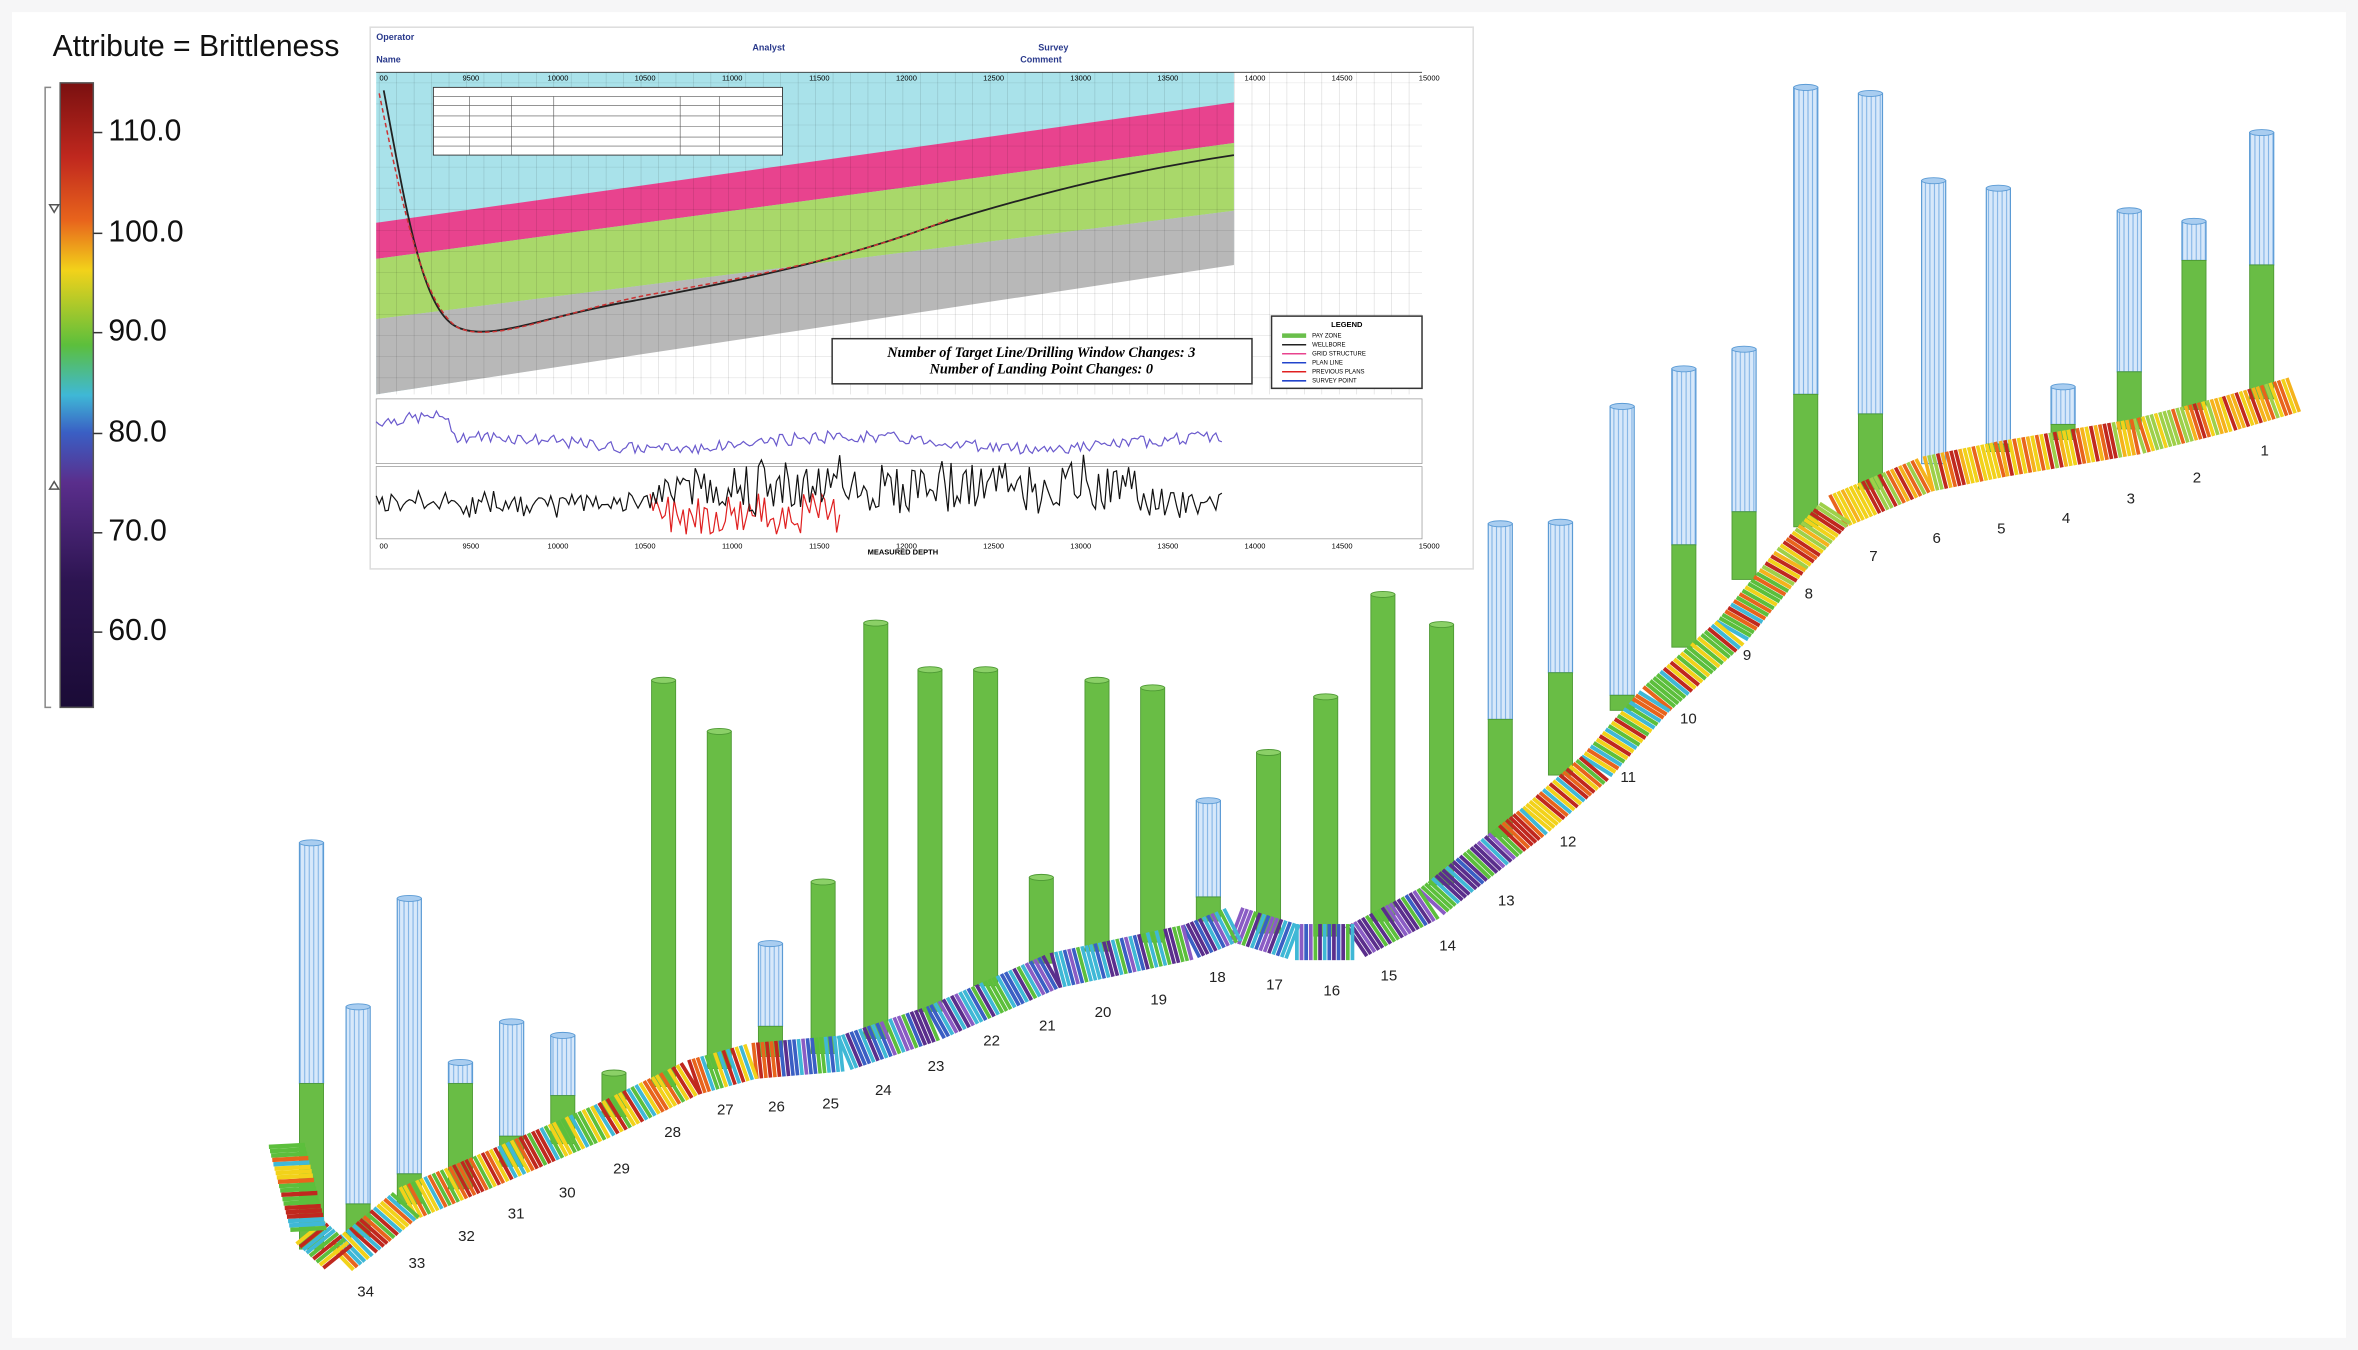  Describe the element at coordinates (558, 545) in the screenshot. I see `depth-tick-label: 10000` at that location.